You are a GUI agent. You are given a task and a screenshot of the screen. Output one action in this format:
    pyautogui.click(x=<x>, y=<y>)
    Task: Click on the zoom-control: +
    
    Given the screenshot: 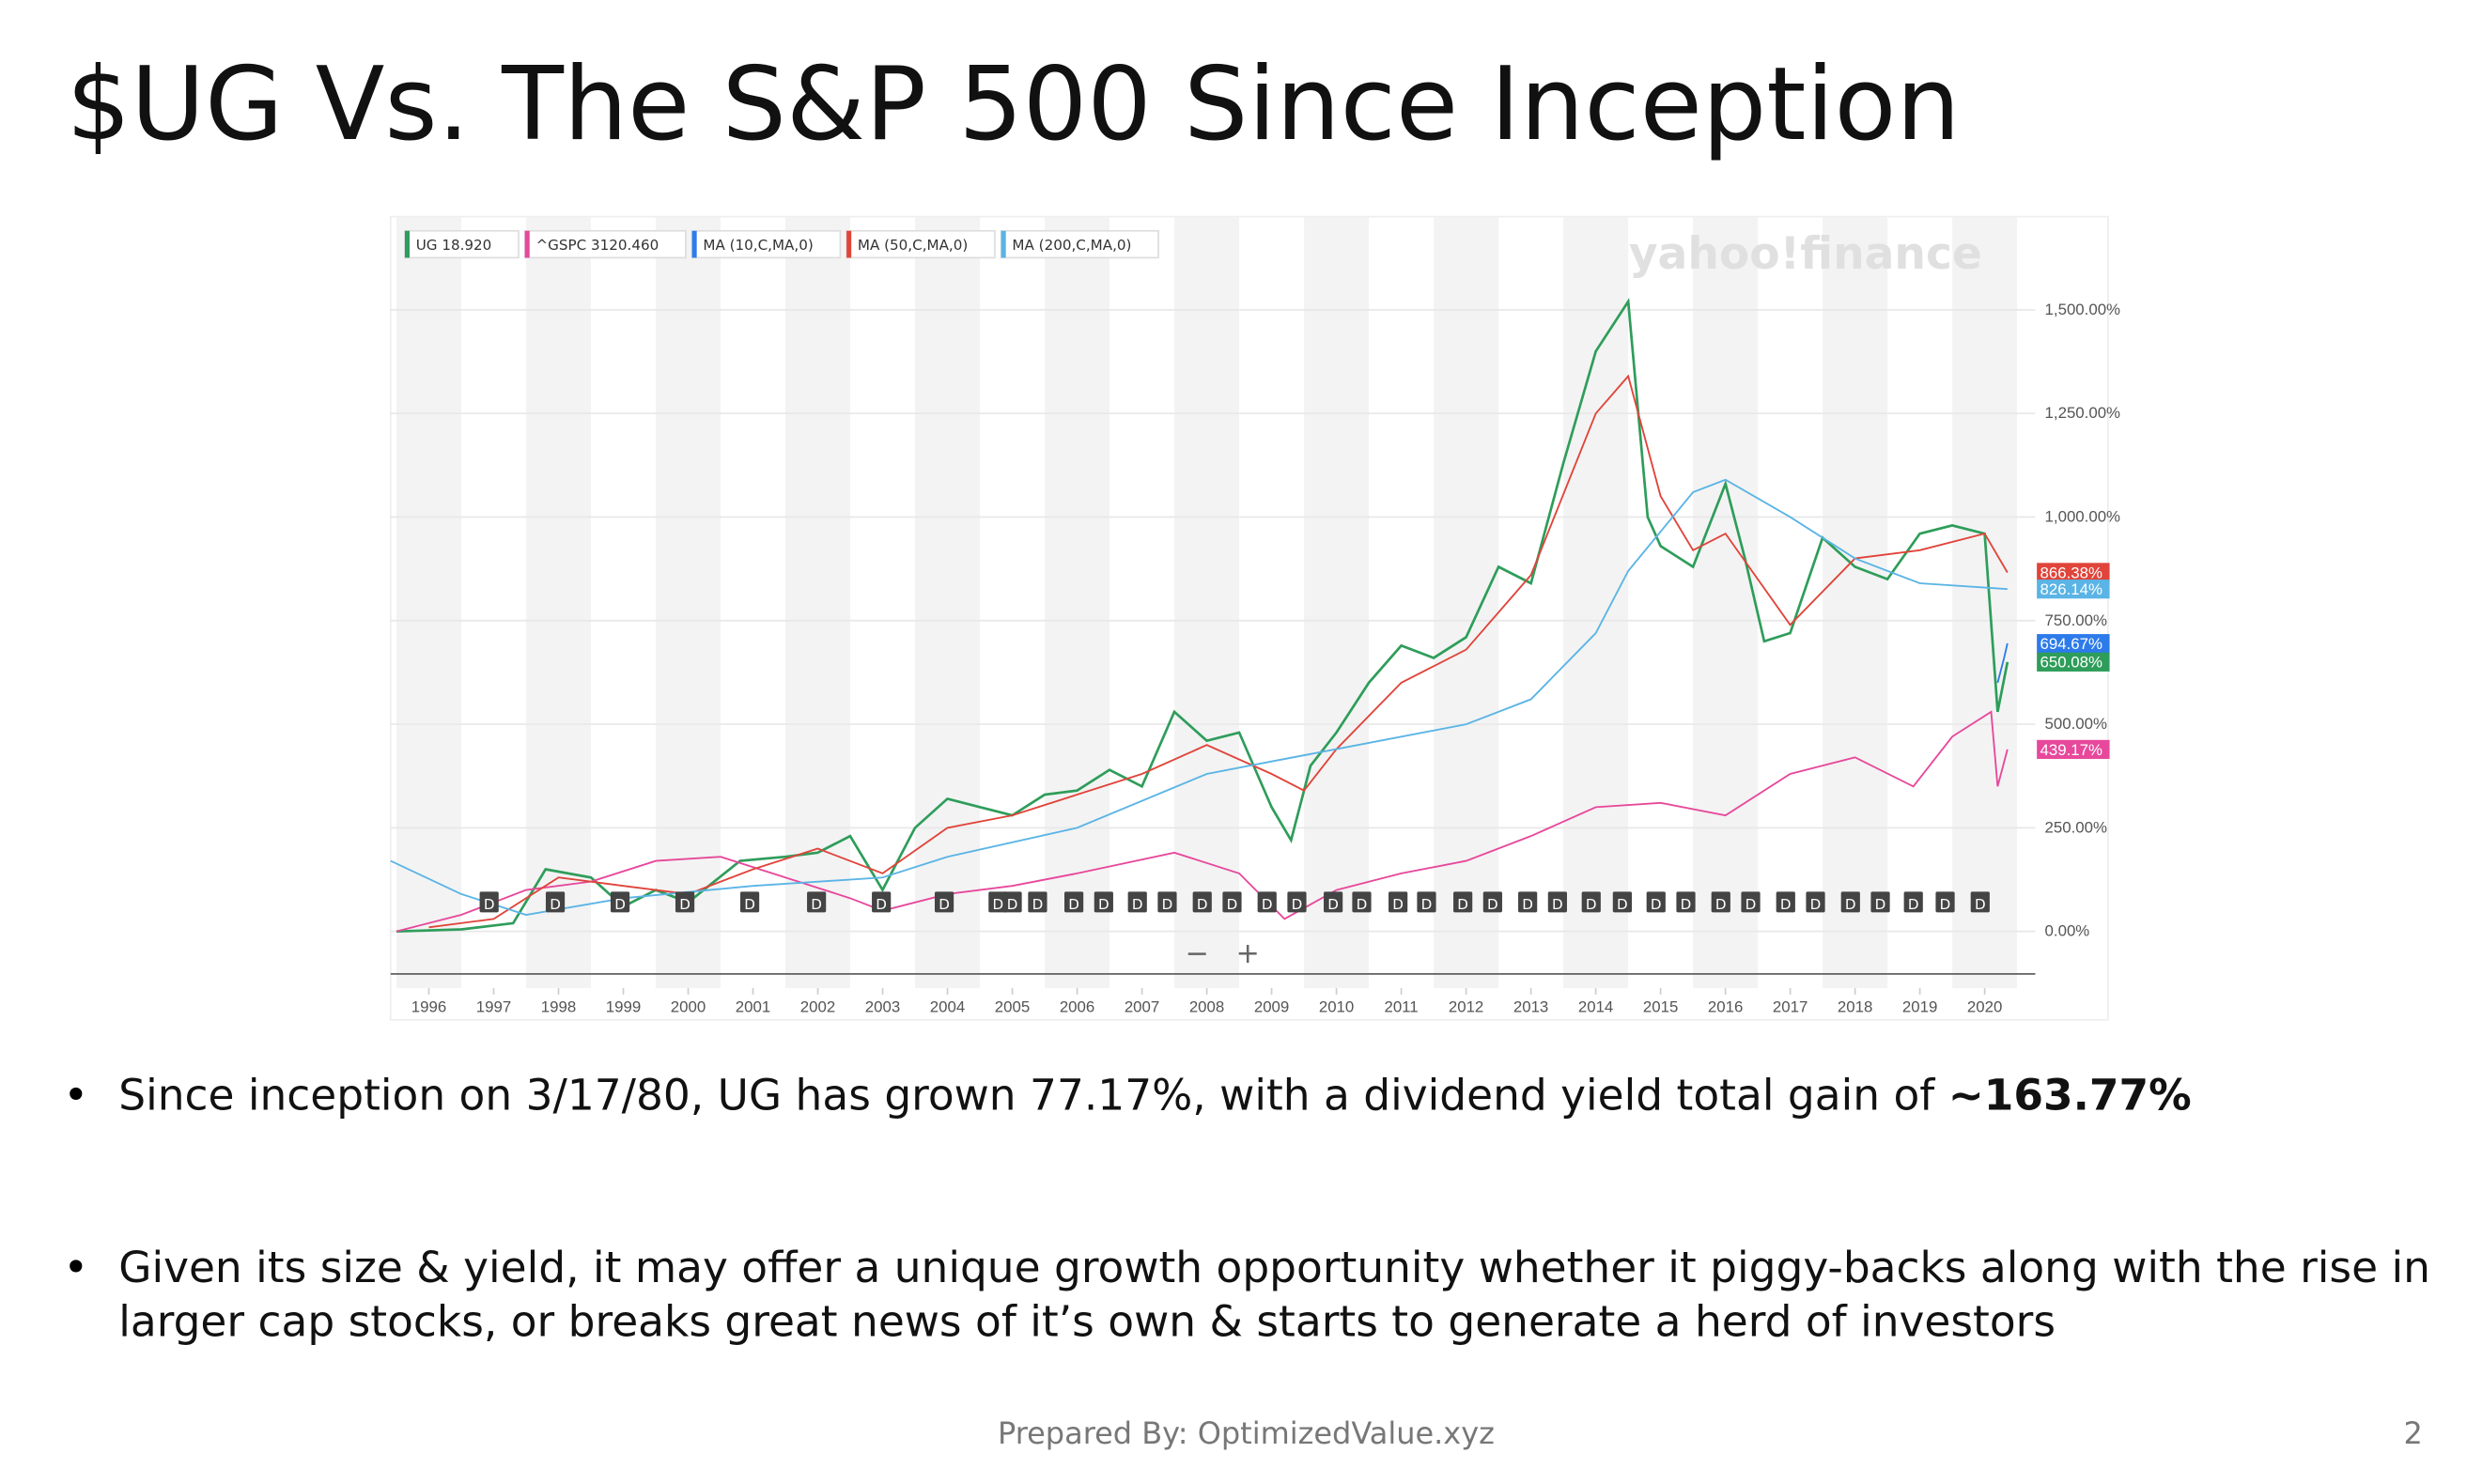 What is the action you would take?
    pyautogui.click(x=1247, y=954)
    